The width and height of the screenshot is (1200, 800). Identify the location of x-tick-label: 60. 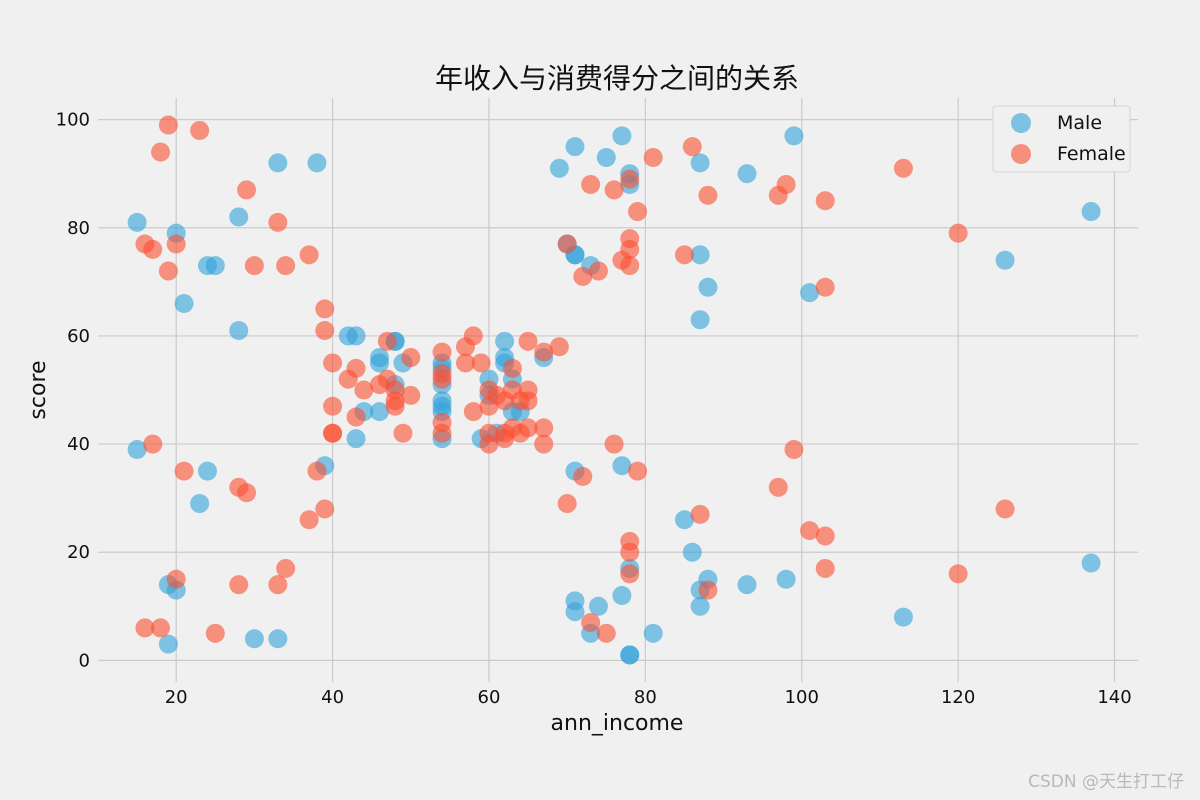
(489, 697).